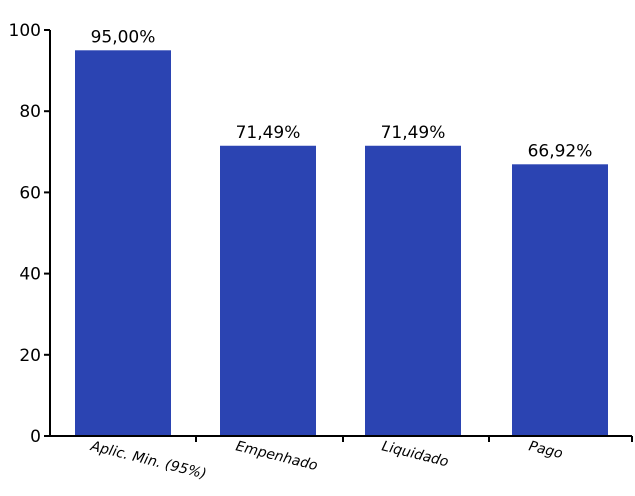  Describe the element at coordinates (560, 151) in the screenshot. I see `data-label: 66,92%` at that location.